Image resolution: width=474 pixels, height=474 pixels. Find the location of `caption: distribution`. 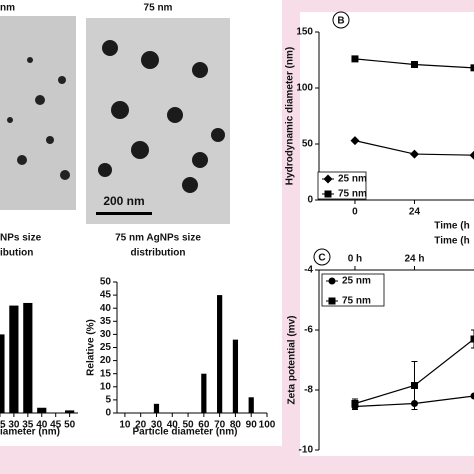

caption: distribution is located at coordinates (158, 253).